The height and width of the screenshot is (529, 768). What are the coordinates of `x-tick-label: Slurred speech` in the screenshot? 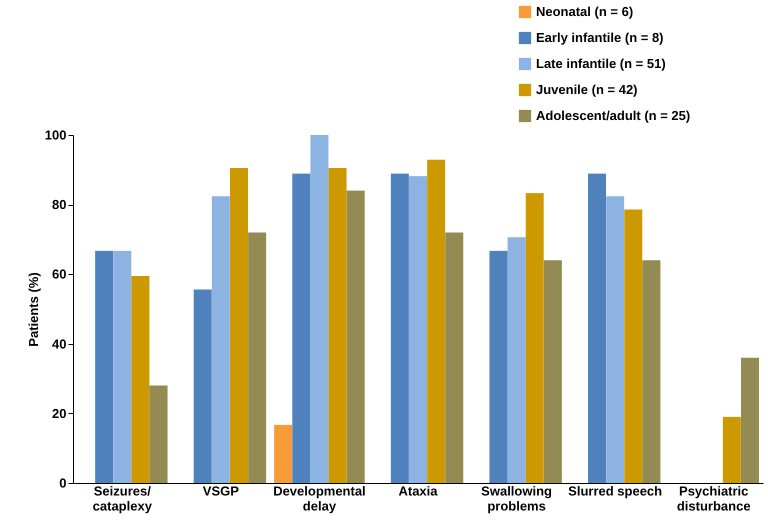 It's located at (615, 491).